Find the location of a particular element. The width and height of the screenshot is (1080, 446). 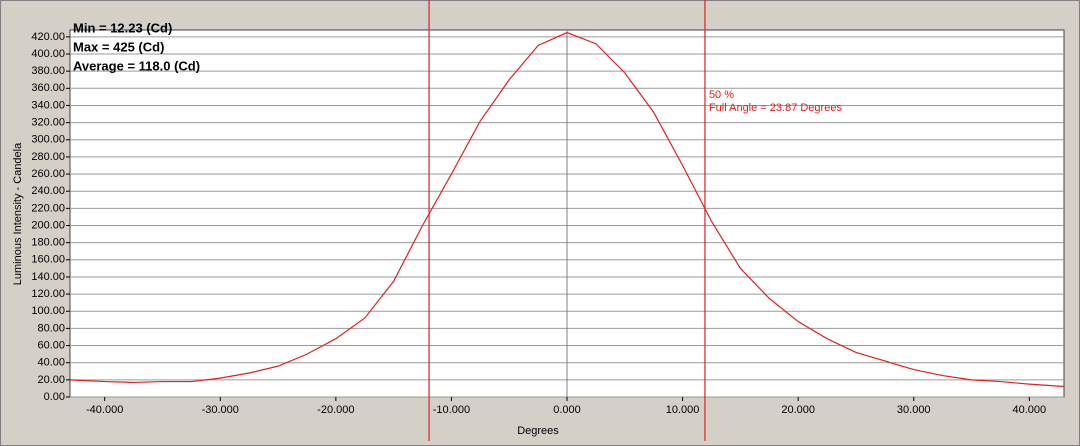

y-tick-label: 160.00 is located at coordinates (48, 260).